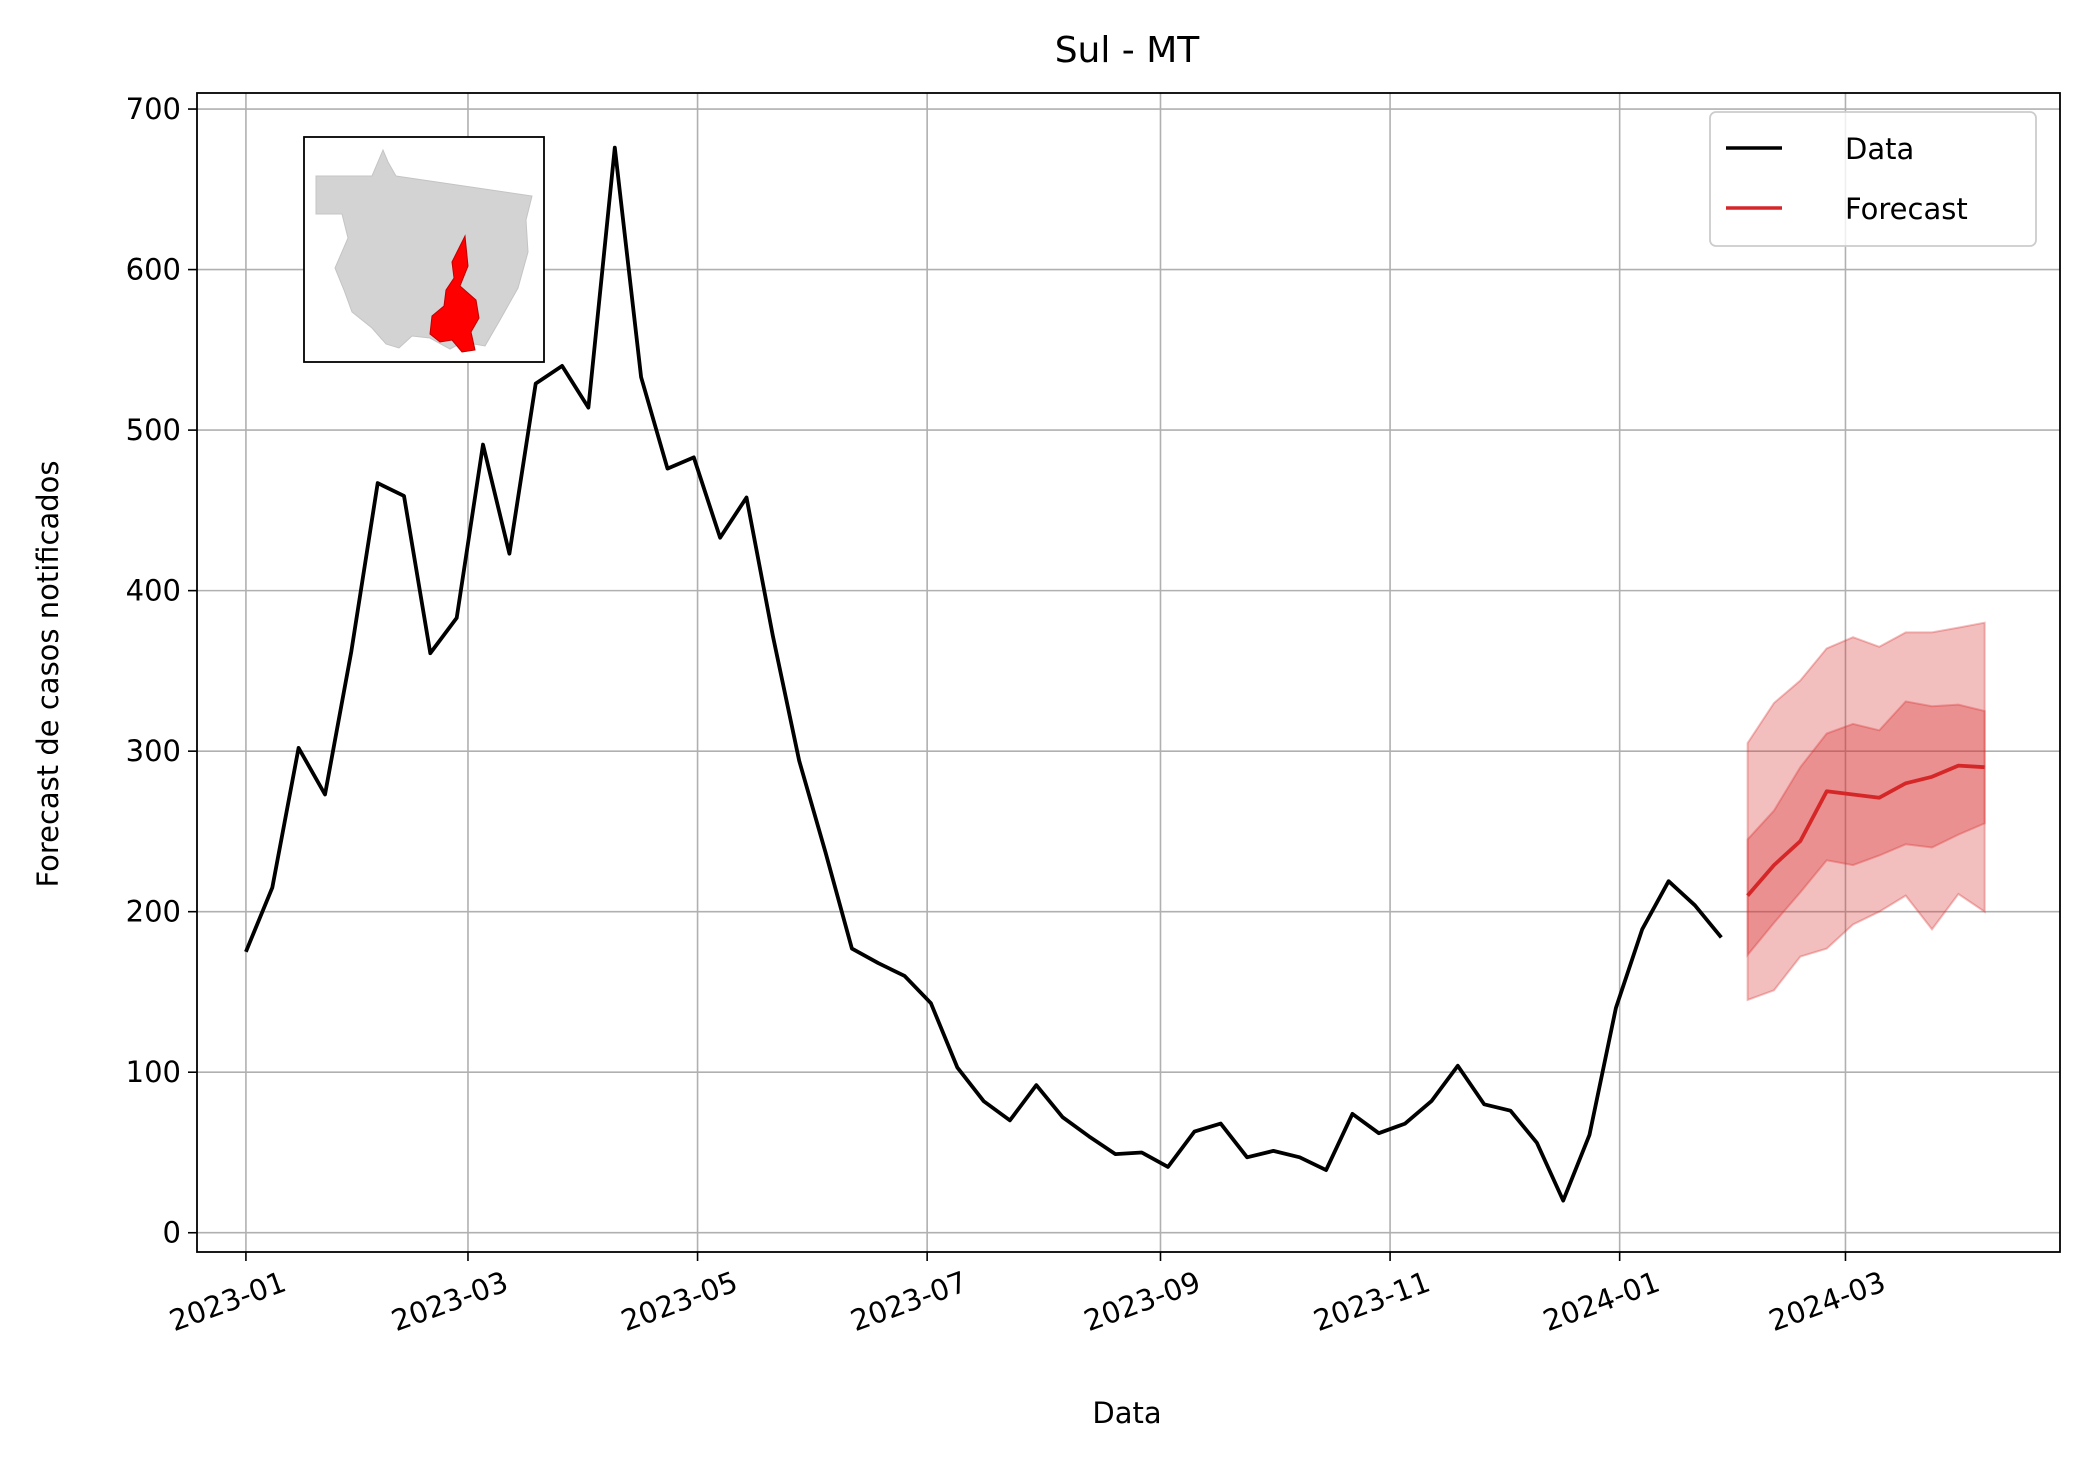  I want to click on y-tick-label: 700, so click(153, 109).